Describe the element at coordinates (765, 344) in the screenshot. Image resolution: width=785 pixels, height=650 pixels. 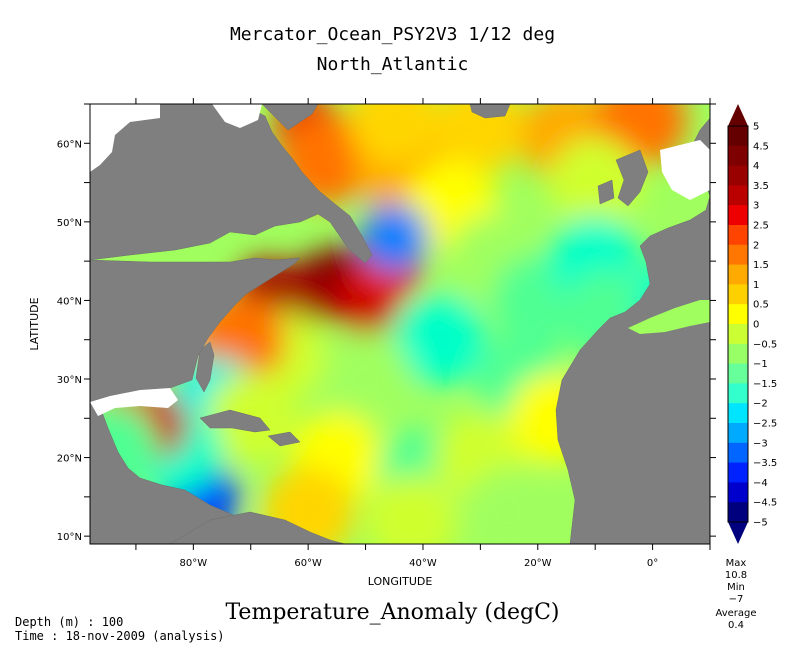
I see `colorbar-label: −0.5` at that location.